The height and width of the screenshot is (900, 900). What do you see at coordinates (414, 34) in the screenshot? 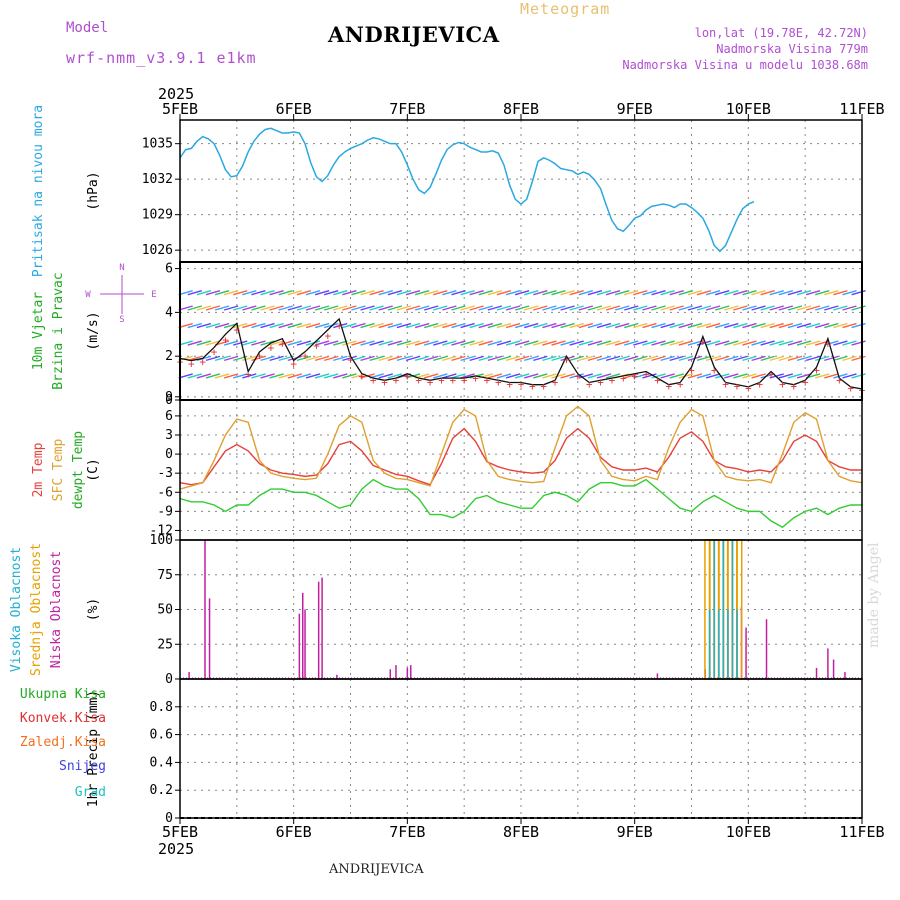
I see `station-title: ANDRIJEVICA` at bounding box center [414, 34].